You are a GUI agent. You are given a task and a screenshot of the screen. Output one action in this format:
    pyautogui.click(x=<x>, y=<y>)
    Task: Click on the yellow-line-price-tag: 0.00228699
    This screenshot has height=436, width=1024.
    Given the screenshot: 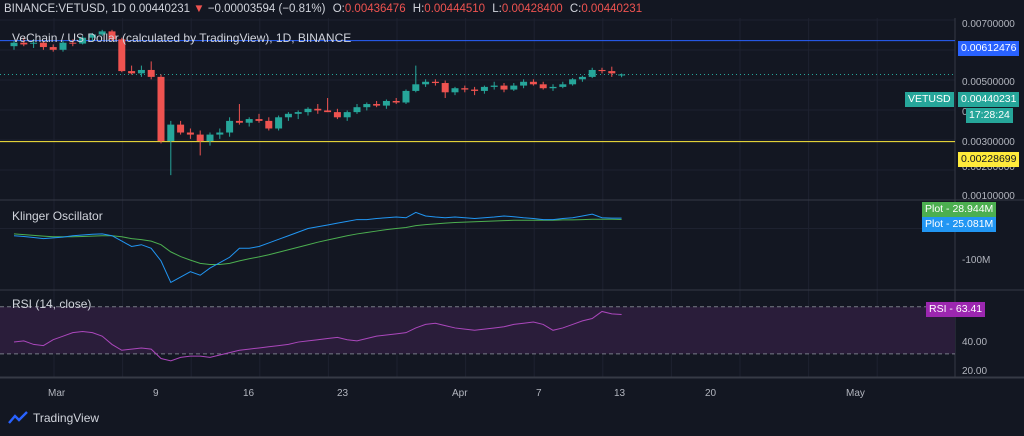 What is the action you would take?
    pyautogui.click(x=989, y=159)
    